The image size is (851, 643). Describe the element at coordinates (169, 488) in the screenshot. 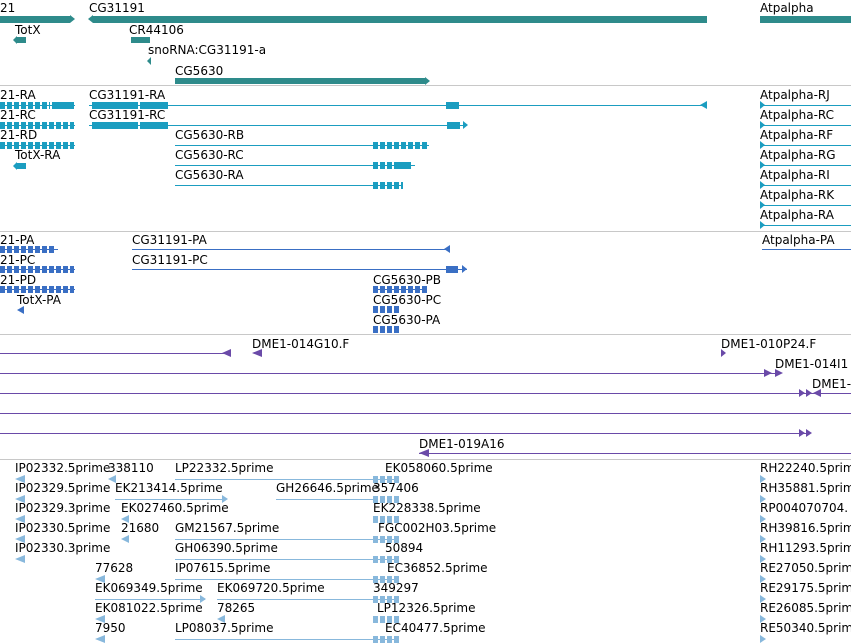

I see `est-label: EK213414.5prime` at that location.